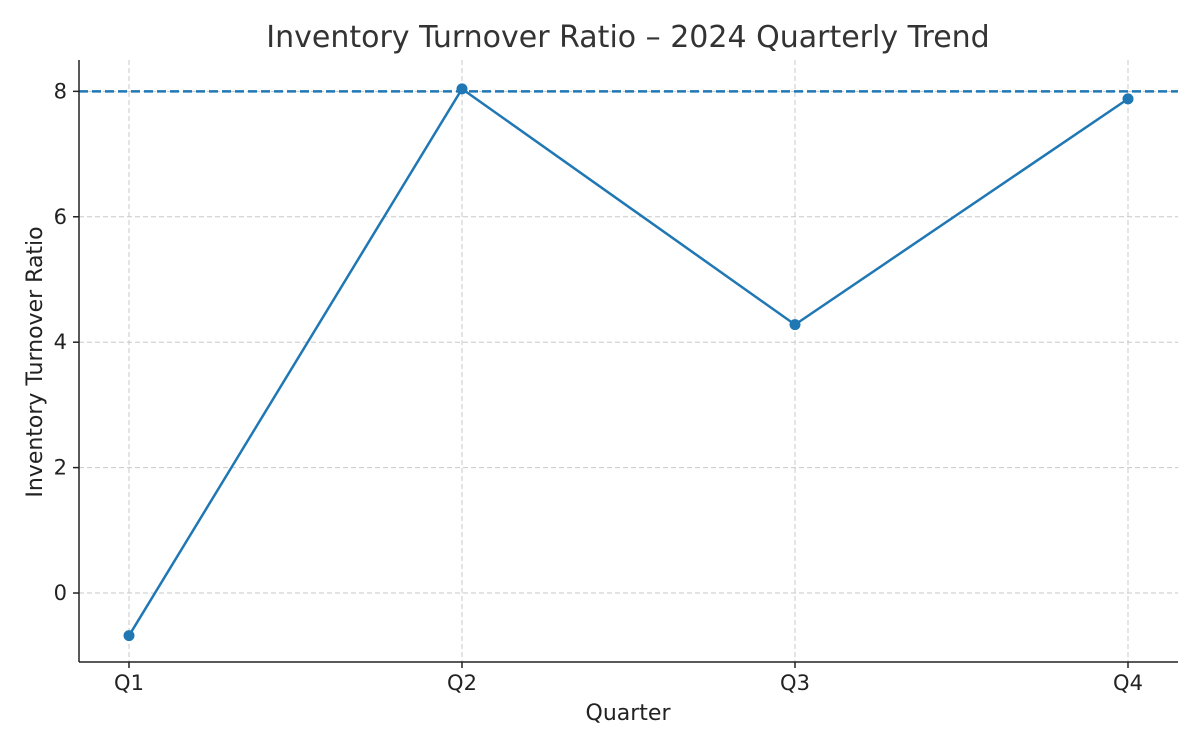 The height and width of the screenshot is (750, 1200). Describe the element at coordinates (60, 593) in the screenshot. I see `y-tick-label: 0` at that location.